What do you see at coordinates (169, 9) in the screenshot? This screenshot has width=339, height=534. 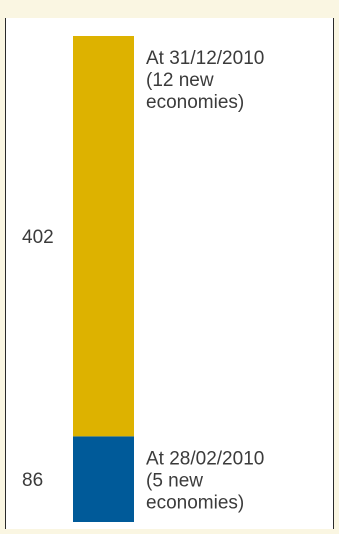 I see `header-band` at bounding box center [169, 9].